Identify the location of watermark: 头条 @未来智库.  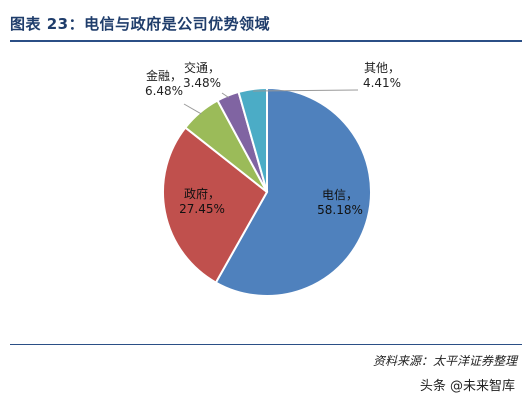
(467, 384).